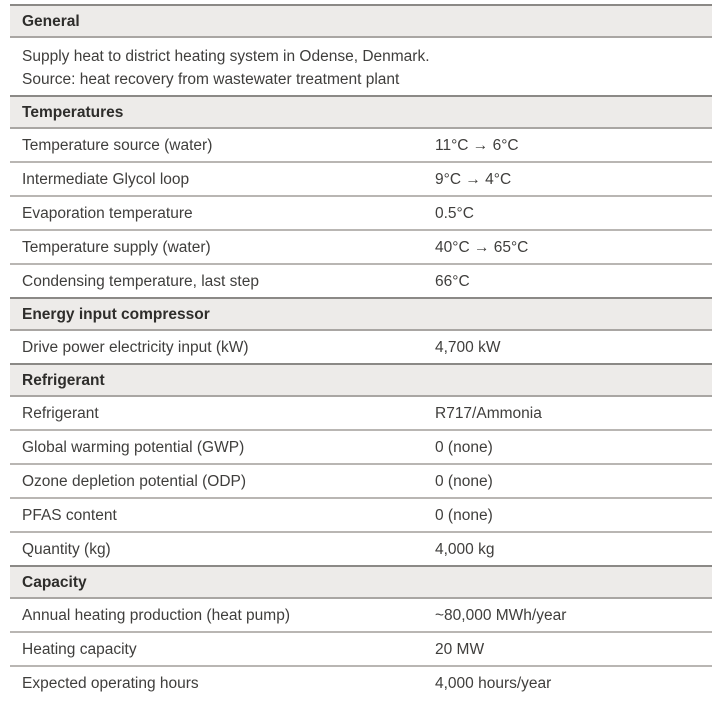 Image resolution: width=717 pixels, height=703 pixels. I want to click on section-header-energy-input-compressor: Energy input compressor, so click(361, 314).